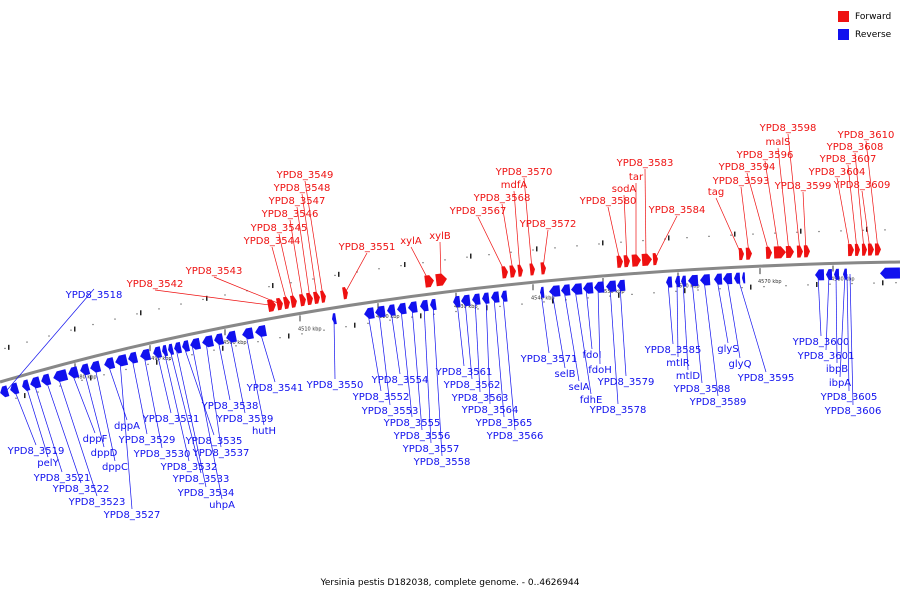 This screenshot has width=900, height=600. I want to click on gene-label: xylA, so click(411, 241).